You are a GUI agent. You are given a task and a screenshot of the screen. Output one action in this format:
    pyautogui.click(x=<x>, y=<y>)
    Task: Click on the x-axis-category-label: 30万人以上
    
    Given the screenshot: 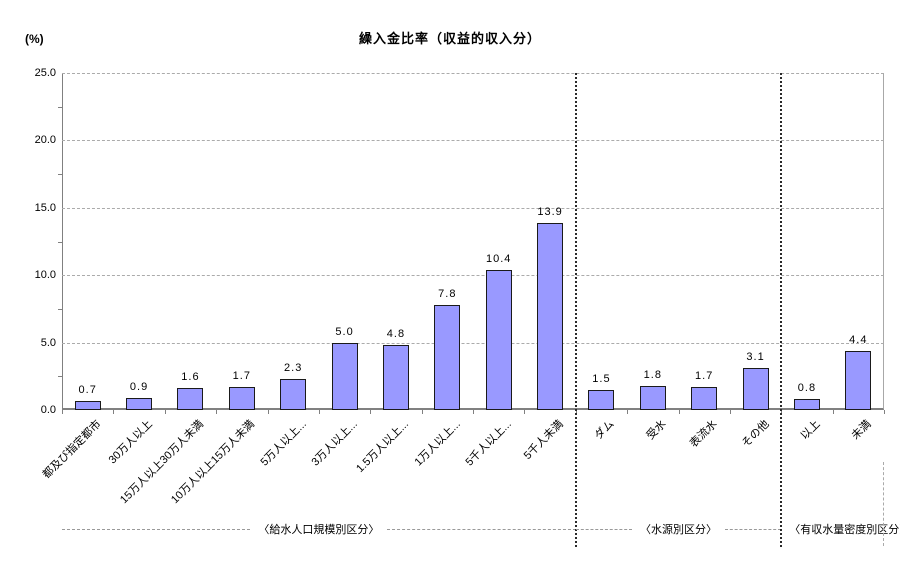 What is the action you would take?
    pyautogui.click(x=130, y=442)
    